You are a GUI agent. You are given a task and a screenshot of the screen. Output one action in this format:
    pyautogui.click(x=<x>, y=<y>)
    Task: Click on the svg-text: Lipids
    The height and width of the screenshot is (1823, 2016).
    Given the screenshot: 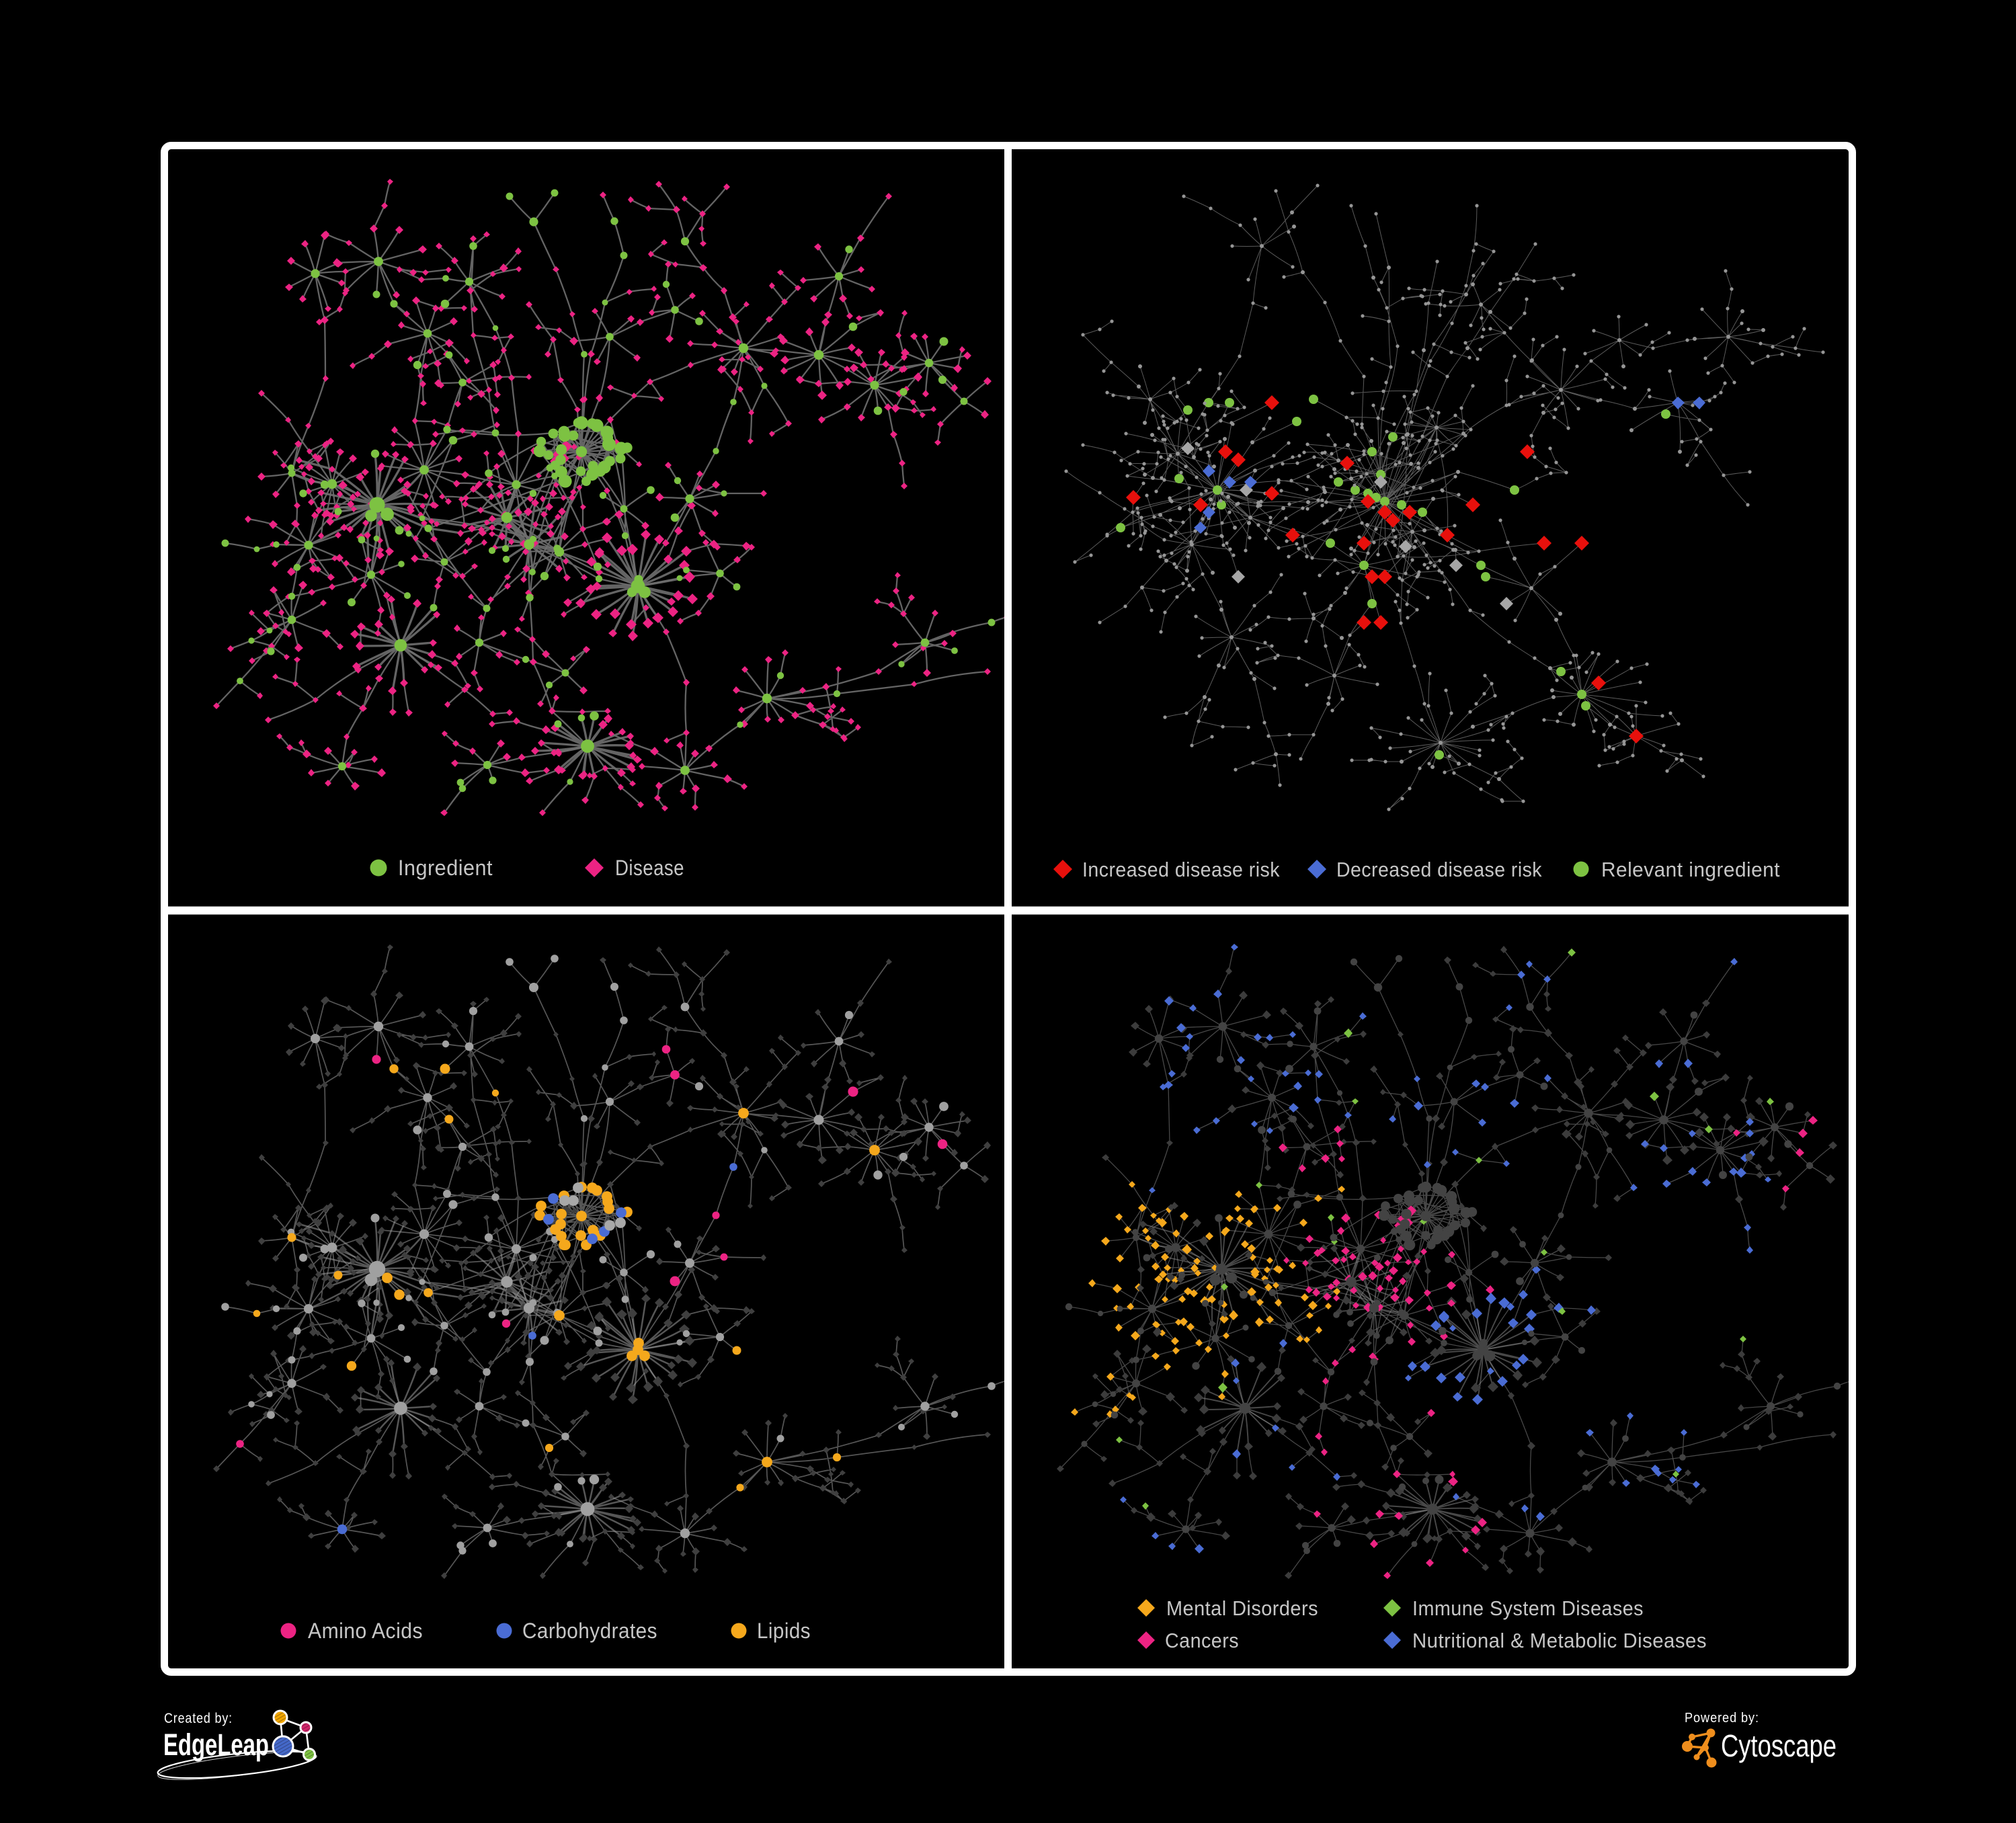 What is the action you would take?
    pyautogui.click(x=784, y=1631)
    